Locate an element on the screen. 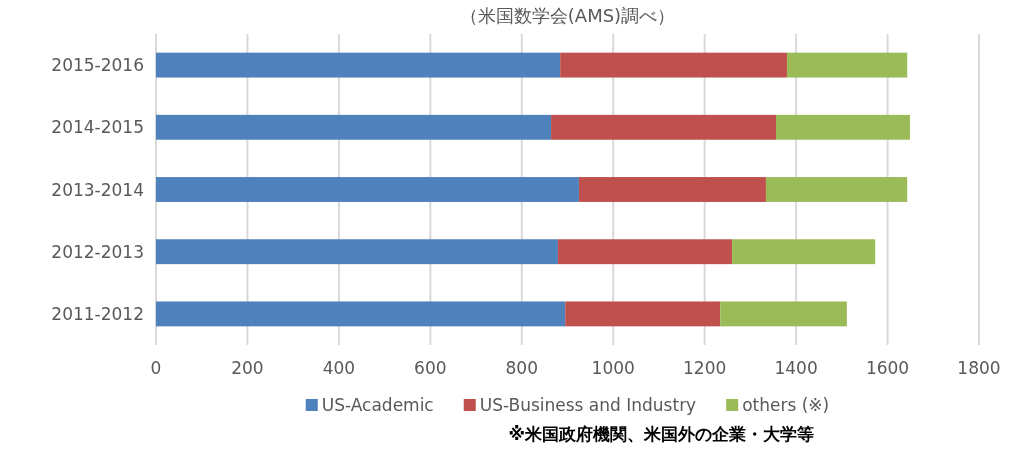 The width and height of the screenshot is (1023, 469). x-tick-label: 400 is located at coordinates (339, 368).